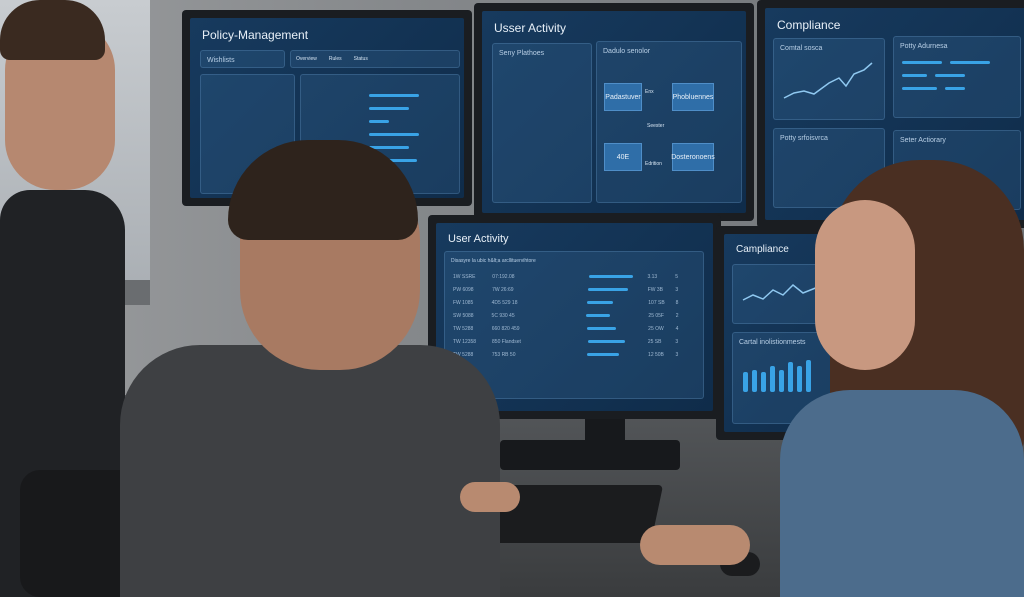 This screenshot has height=597, width=1024. Describe the element at coordinates (255, 35) in the screenshot. I see `screen-title: Policy-Management` at that location.